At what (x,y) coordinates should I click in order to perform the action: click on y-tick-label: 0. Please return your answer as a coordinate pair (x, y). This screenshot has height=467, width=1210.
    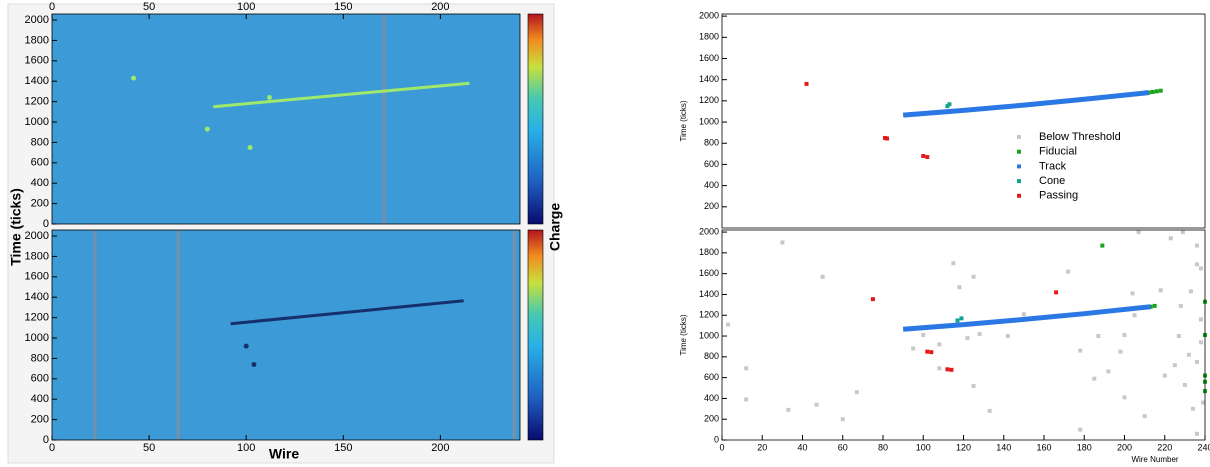
    Looking at the image, I should click on (716, 439).